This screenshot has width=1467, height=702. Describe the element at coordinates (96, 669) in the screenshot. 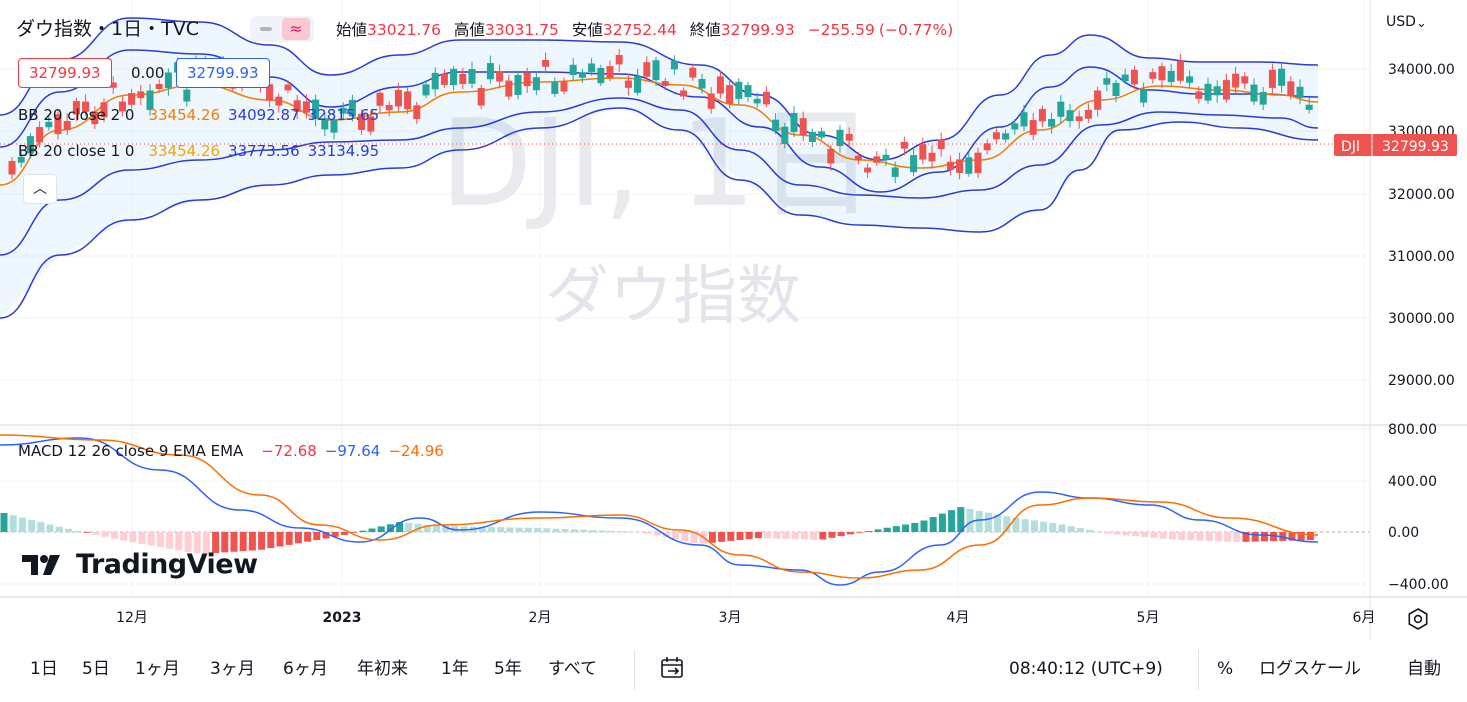

I see `range-button: 5日` at that location.